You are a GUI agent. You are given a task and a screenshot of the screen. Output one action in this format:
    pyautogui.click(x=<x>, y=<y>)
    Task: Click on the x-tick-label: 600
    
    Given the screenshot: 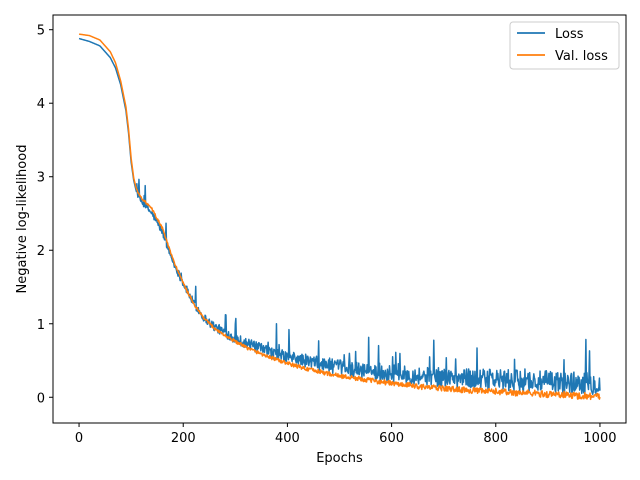 What is the action you would take?
    pyautogui.click(x=391, y=438)
    